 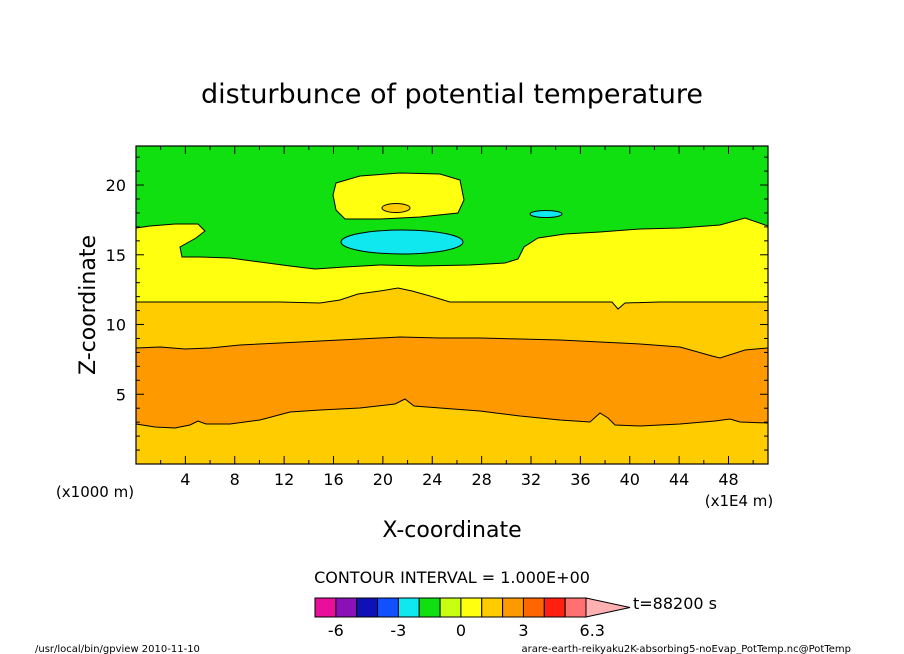 What do you see at coordinates (546, 214) in the screenshot?
I see `patch-cyan-small` at bounding box center [546, 214].